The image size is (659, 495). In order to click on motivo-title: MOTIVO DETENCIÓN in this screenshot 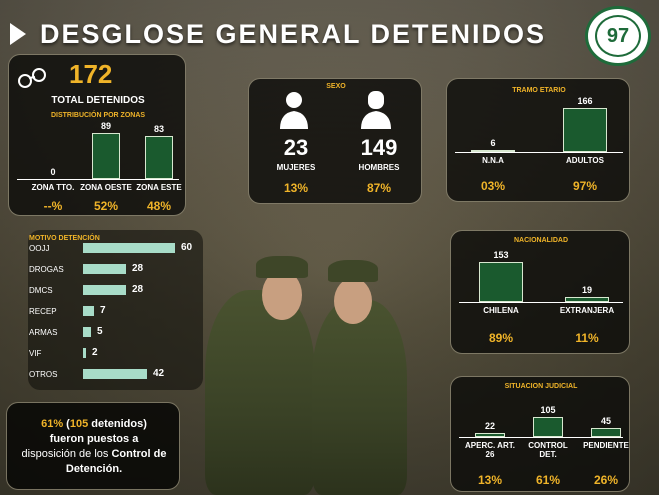, I will do `click(64, 238)`.